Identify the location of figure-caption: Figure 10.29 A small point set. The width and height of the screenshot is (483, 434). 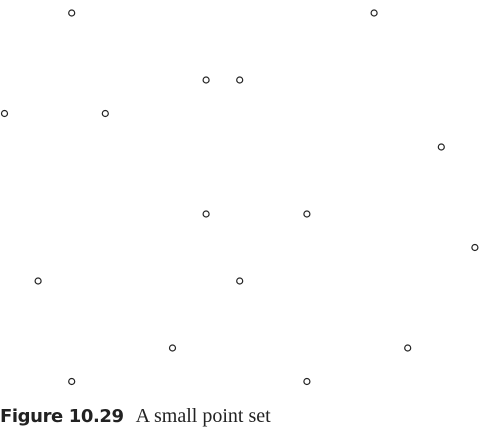
(135, 416).